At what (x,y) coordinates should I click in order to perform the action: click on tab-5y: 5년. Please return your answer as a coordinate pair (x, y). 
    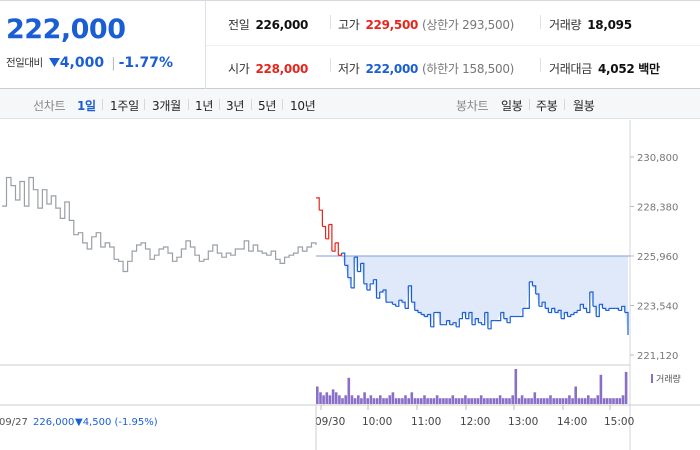
    Looking at the image, I should click on (267, 106).